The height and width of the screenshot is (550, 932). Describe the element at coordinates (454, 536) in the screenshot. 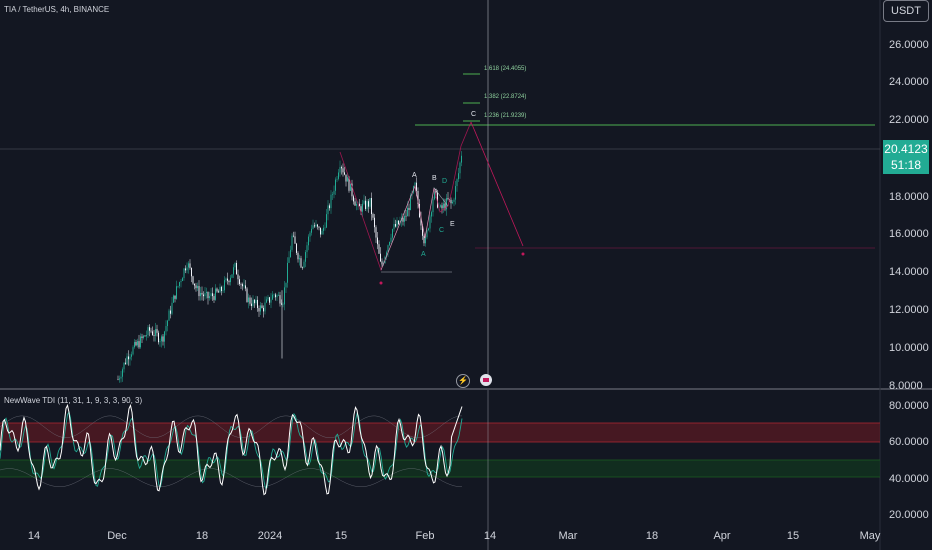

I see `time-axis: 14 Dec 18 2024 15 Feb 14 Mar 18 Apr 15 May` at that location.